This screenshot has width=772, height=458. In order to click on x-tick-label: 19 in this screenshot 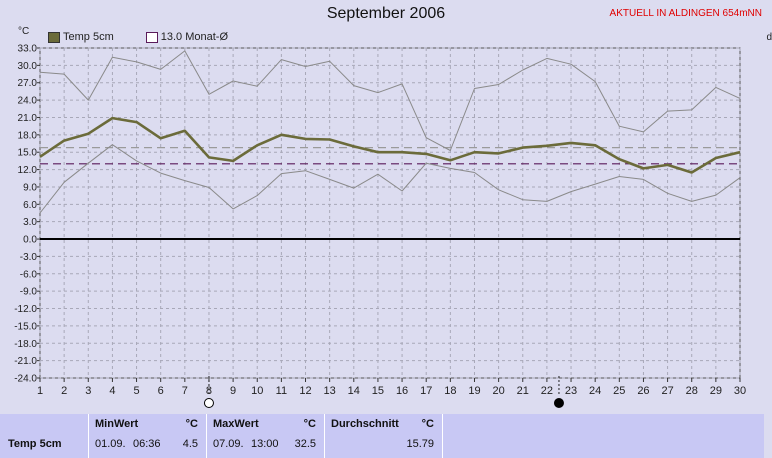, I will do `click(474, 391)`.